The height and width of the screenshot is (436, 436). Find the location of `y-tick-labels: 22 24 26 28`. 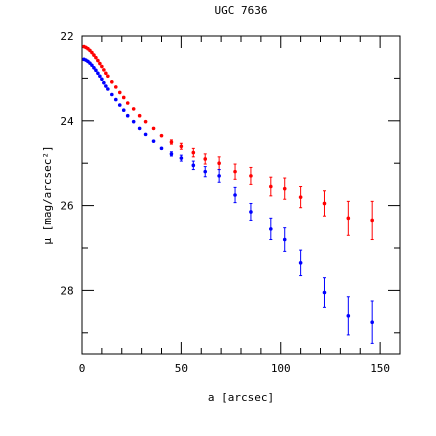

y-tick-labels: 22 24 26 28 is located at coordinates (67, 163).